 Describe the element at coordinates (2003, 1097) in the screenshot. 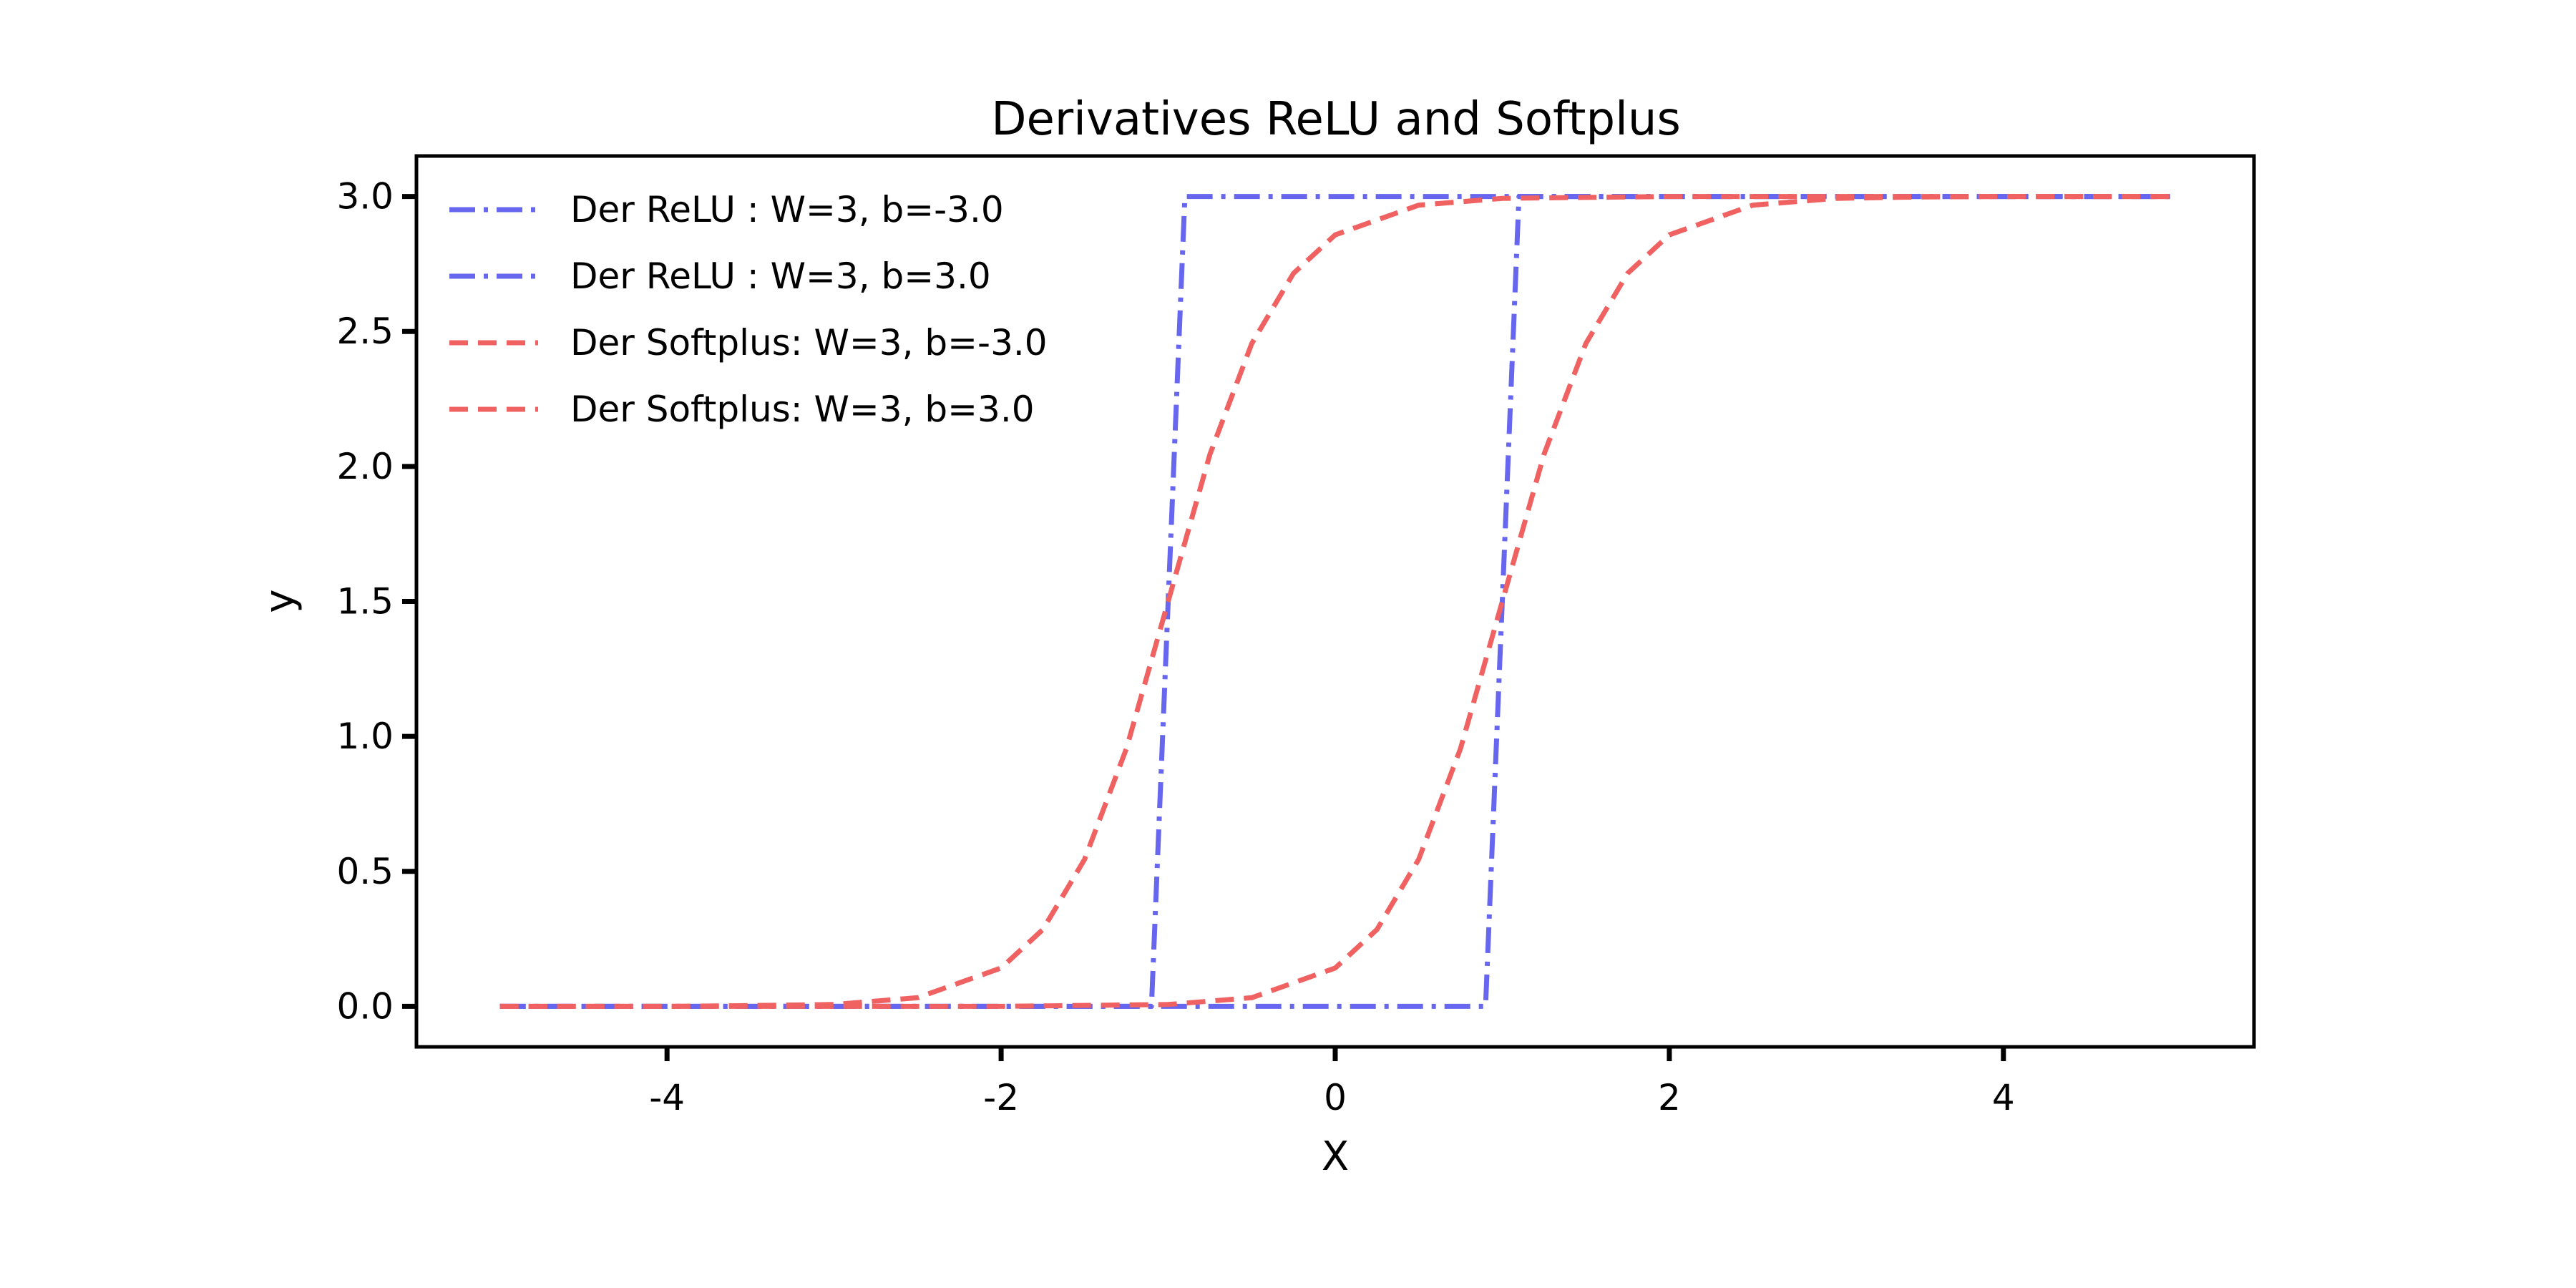

I see `x-tick-label: 4` at that location.